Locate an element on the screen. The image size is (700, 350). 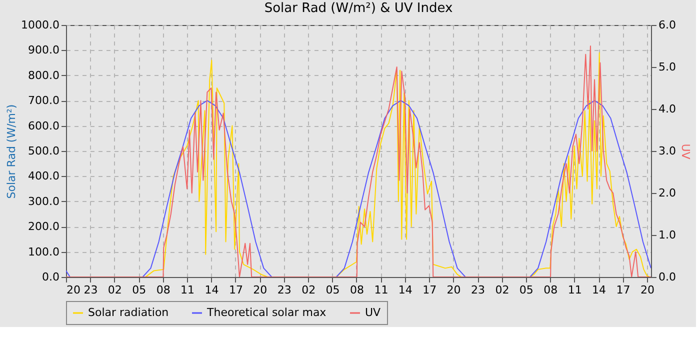
y-tick-label: 400.0 is located at coordinates (44, 176).